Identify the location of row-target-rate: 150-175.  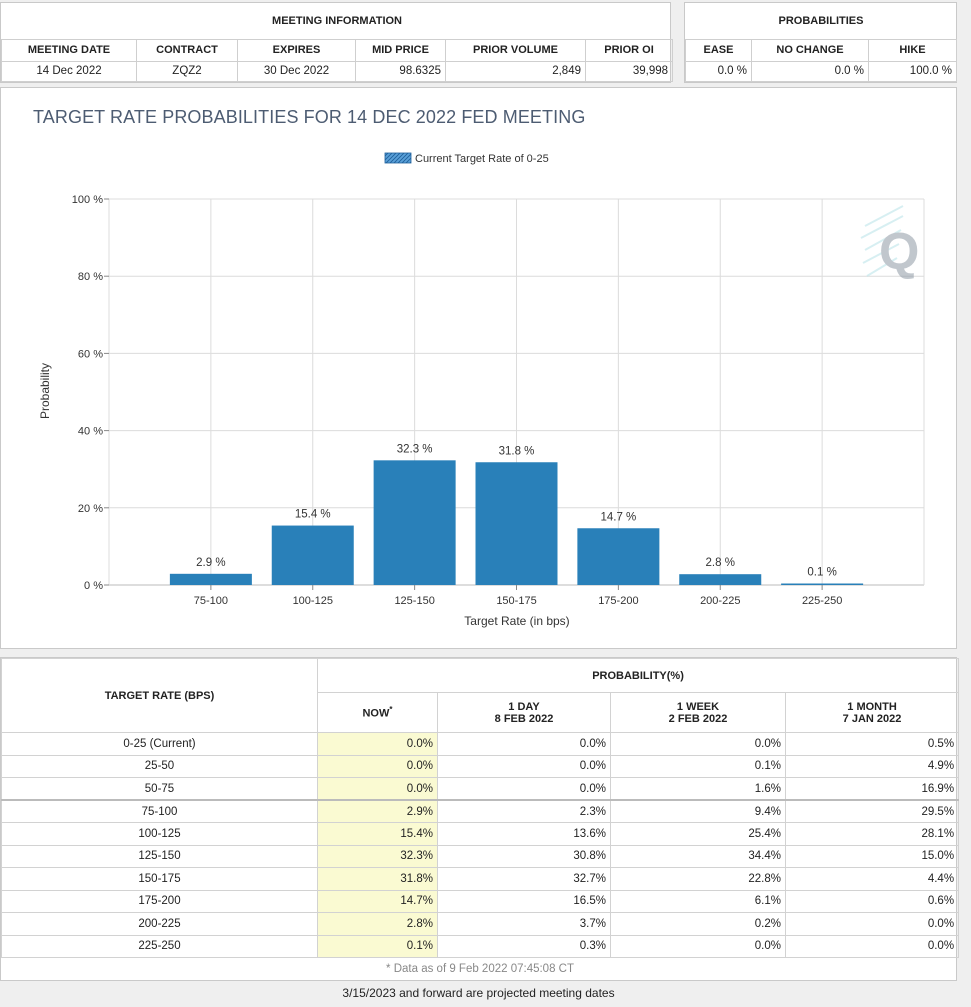
(159, 879).